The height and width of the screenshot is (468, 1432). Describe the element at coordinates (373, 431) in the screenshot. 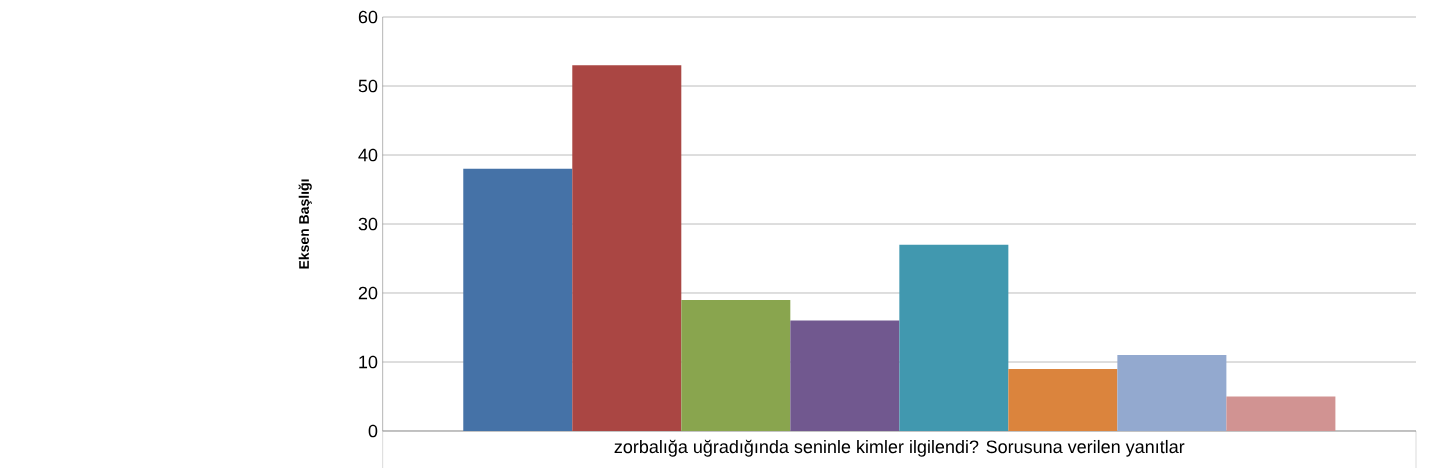

I see `y-tick-label: 0` at that location.